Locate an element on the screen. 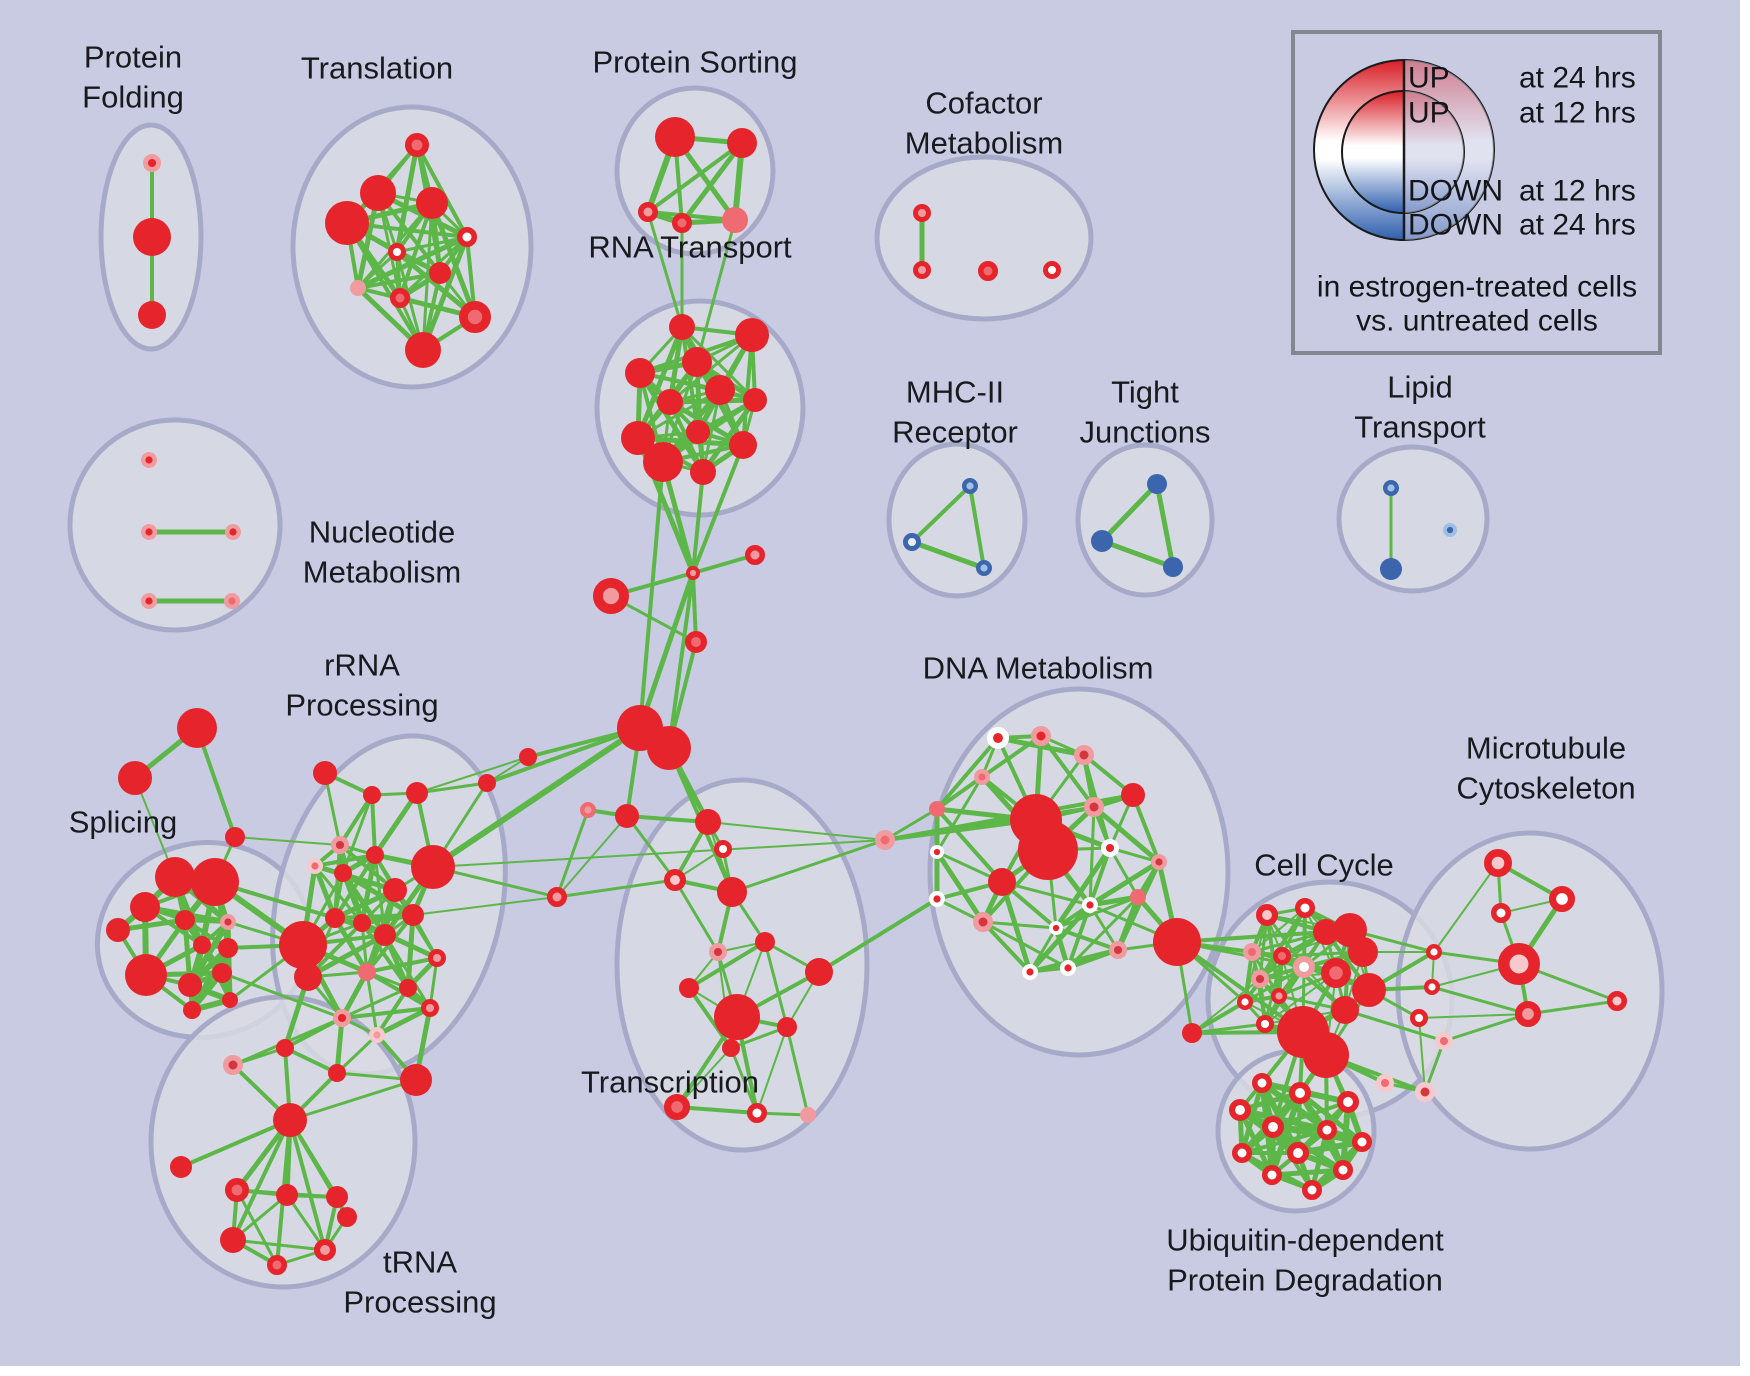  cluster-label-trna-processing: tRNA is located at coordinates (420, 1262).